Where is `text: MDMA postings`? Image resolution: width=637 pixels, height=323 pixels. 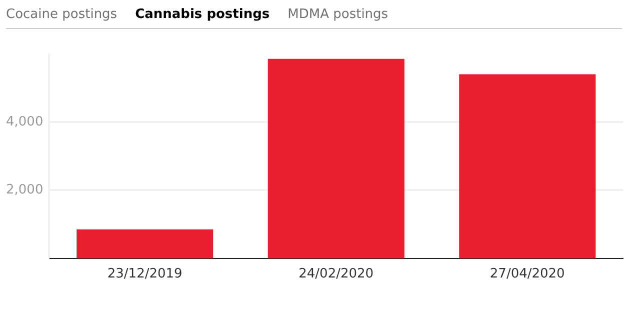 text: MDMA postings is located at coordinates (338, 14).